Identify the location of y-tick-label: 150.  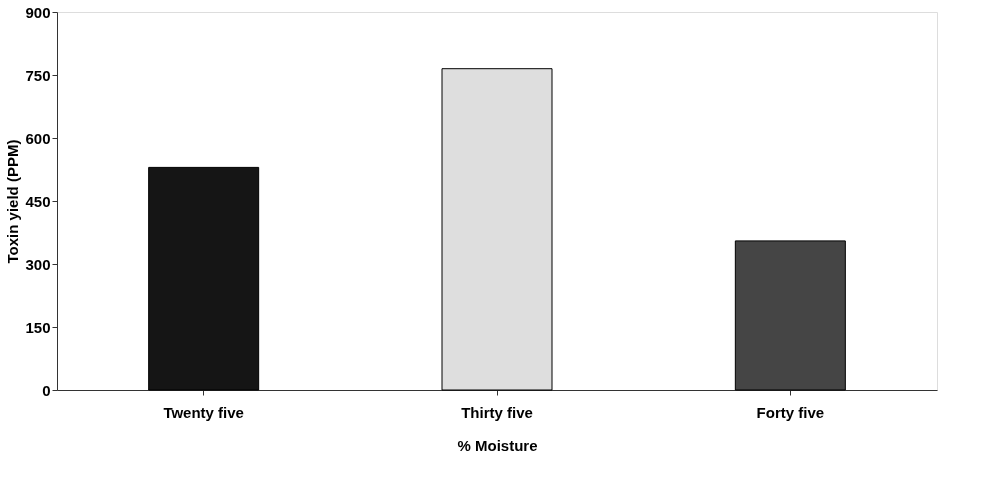
(38, 327).